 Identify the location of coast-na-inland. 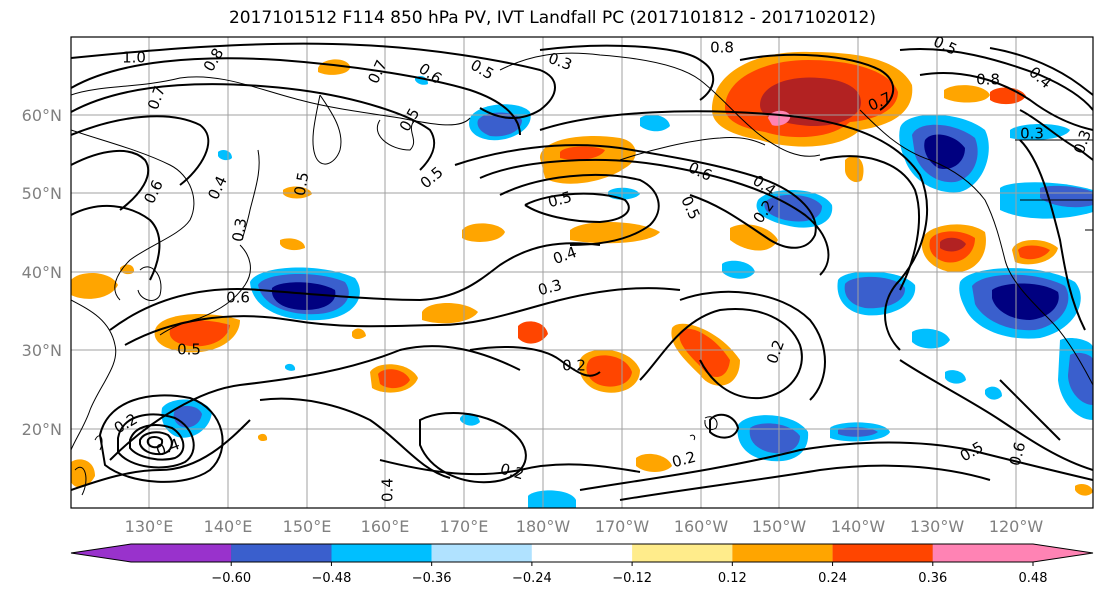
(1054, 185).